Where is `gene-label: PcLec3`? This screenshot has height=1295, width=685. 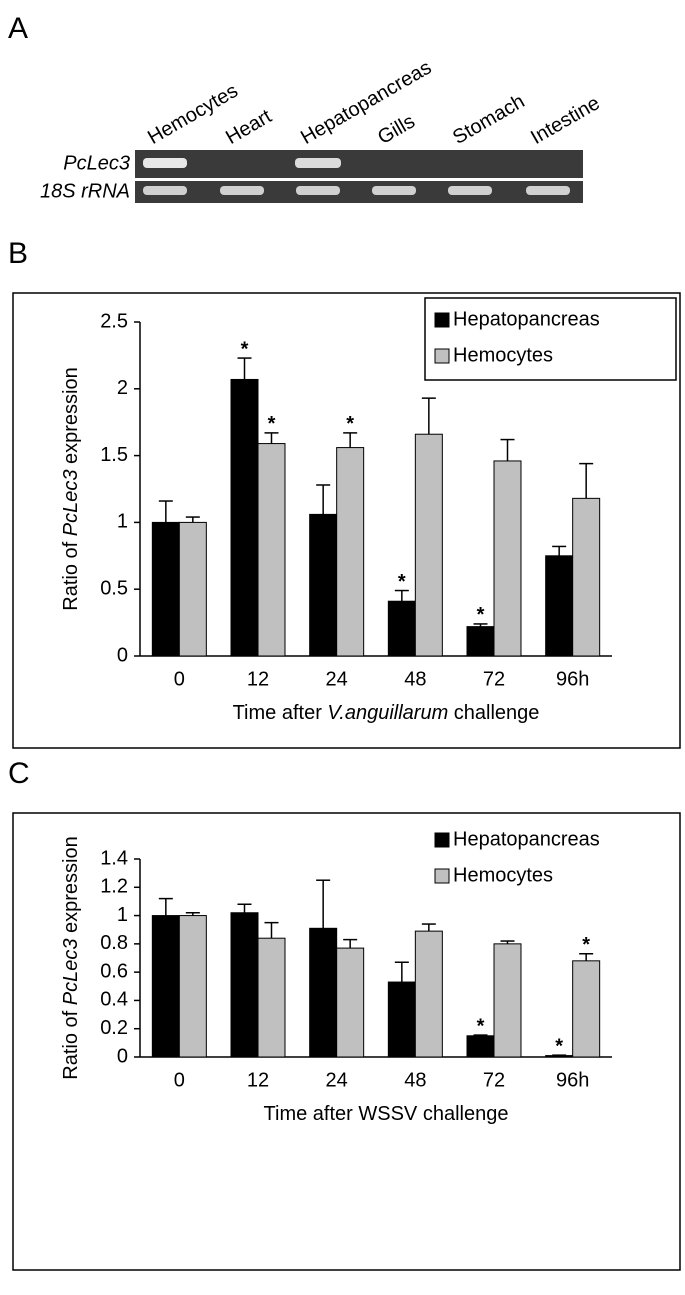 gene-label: PcLec3 is located at coordinates (96, 163).